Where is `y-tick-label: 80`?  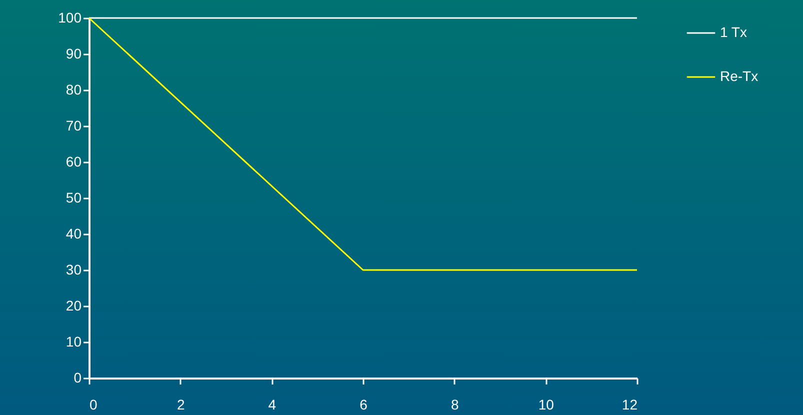
y-tick-label: 80 is located at coordinates (74, 90).